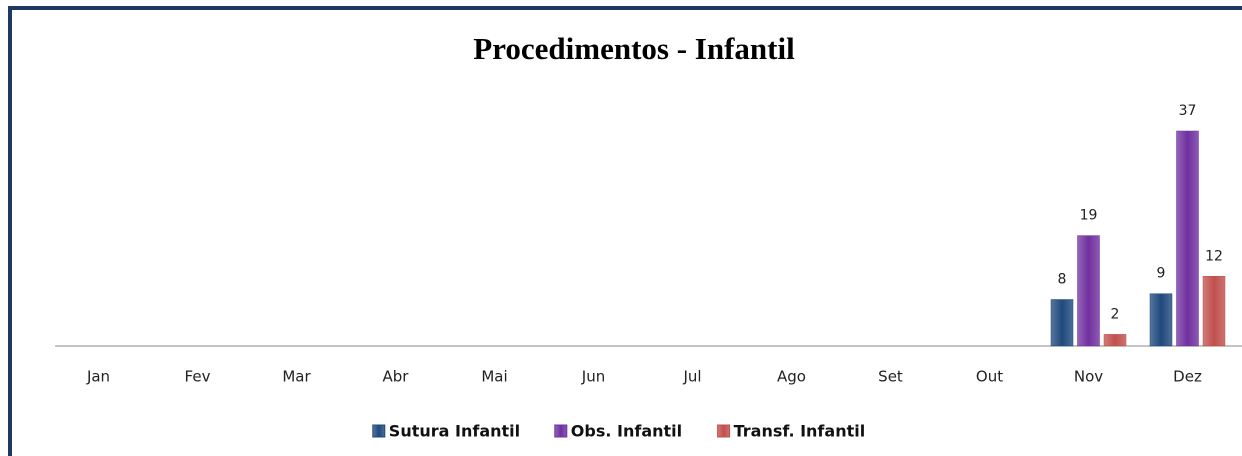 This screenshot has height=456, width=1242. What do you see at coordinates (98, 377) in the screenshot?
I see `x-tick-label: Jan` at bounding box center [98, 377].